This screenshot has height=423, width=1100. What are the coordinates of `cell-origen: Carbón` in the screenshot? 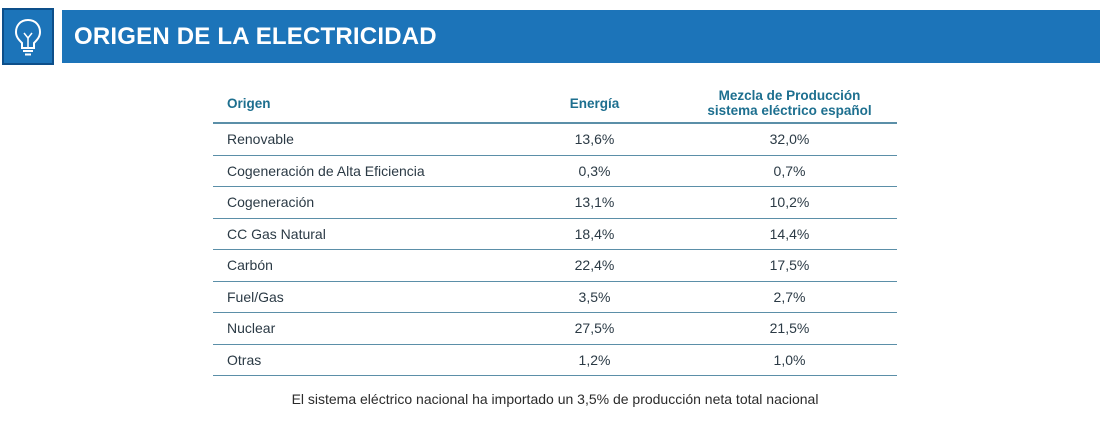 It's located at (360, 265).